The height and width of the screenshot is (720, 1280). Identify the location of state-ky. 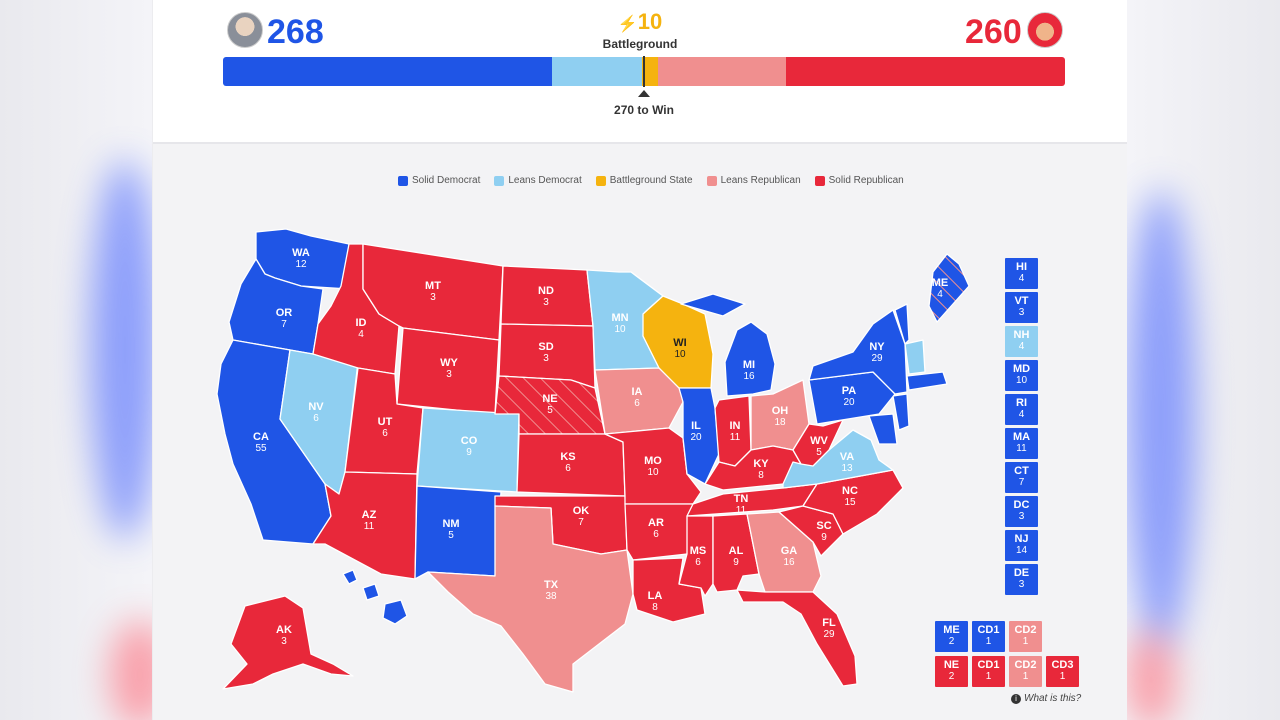
(753, 468).